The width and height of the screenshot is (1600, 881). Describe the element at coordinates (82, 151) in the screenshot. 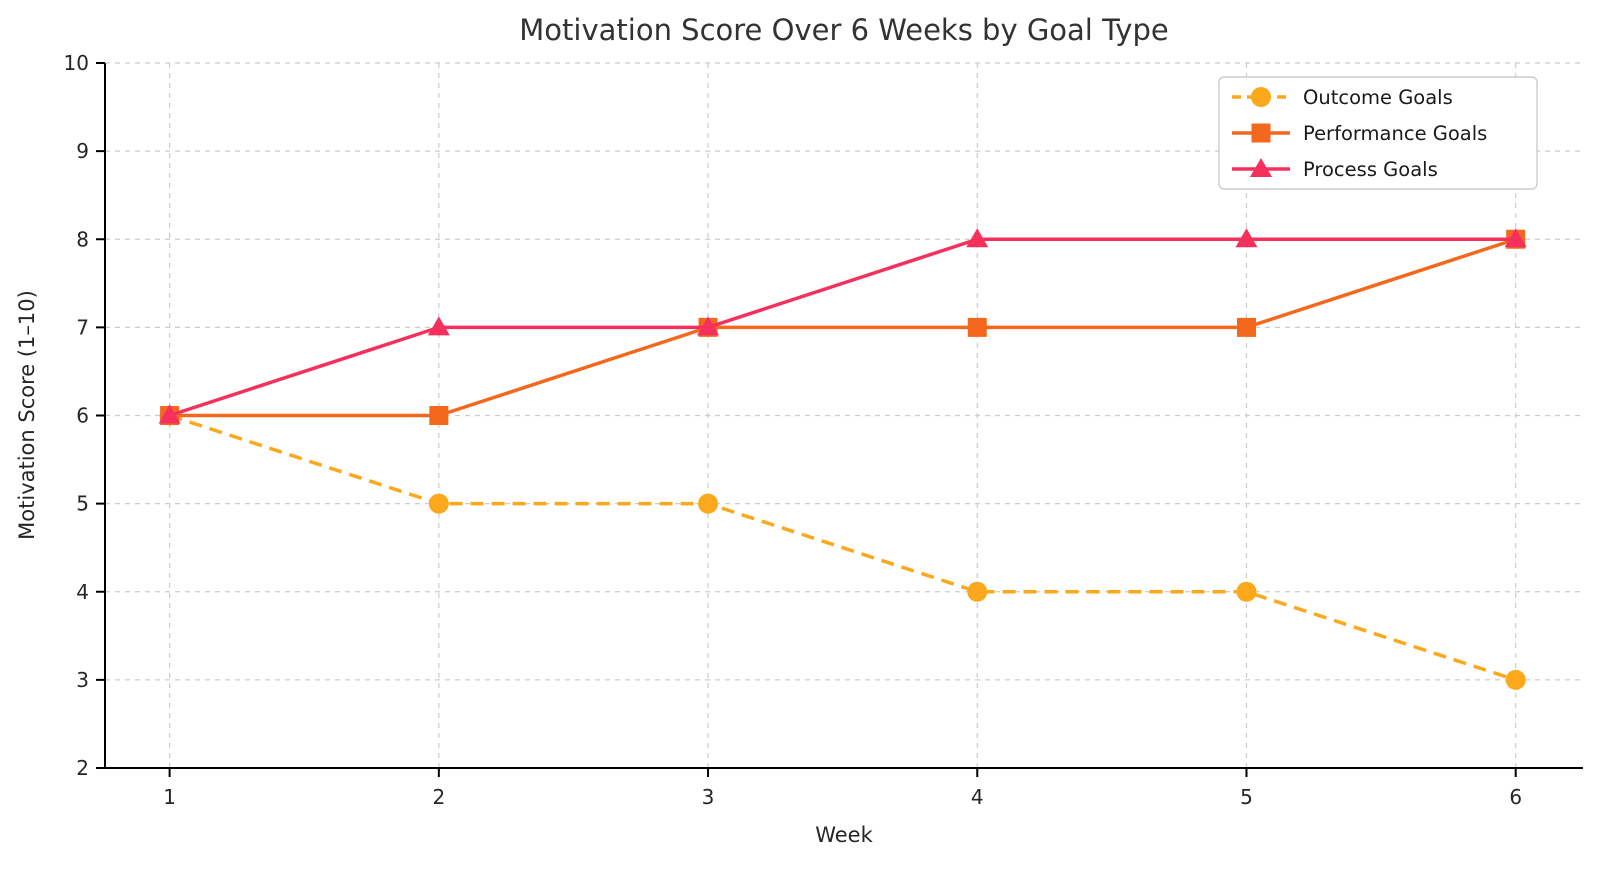

I see `y-tick-label: 9` at that location.